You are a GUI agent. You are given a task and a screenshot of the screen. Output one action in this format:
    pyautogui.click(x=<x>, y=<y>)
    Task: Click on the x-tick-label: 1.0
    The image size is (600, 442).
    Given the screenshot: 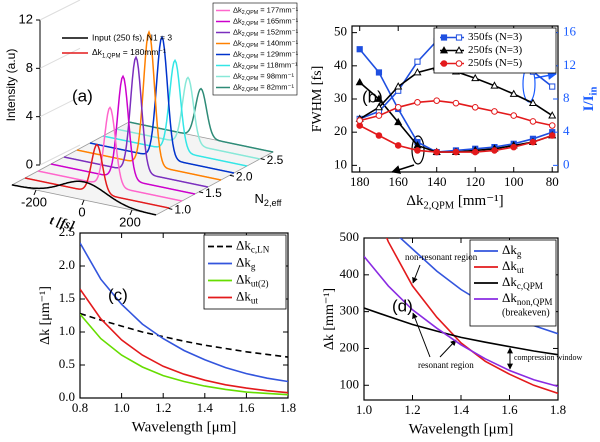 What is the action you would take?
    pyautogui.click(x=364, y=409)
    